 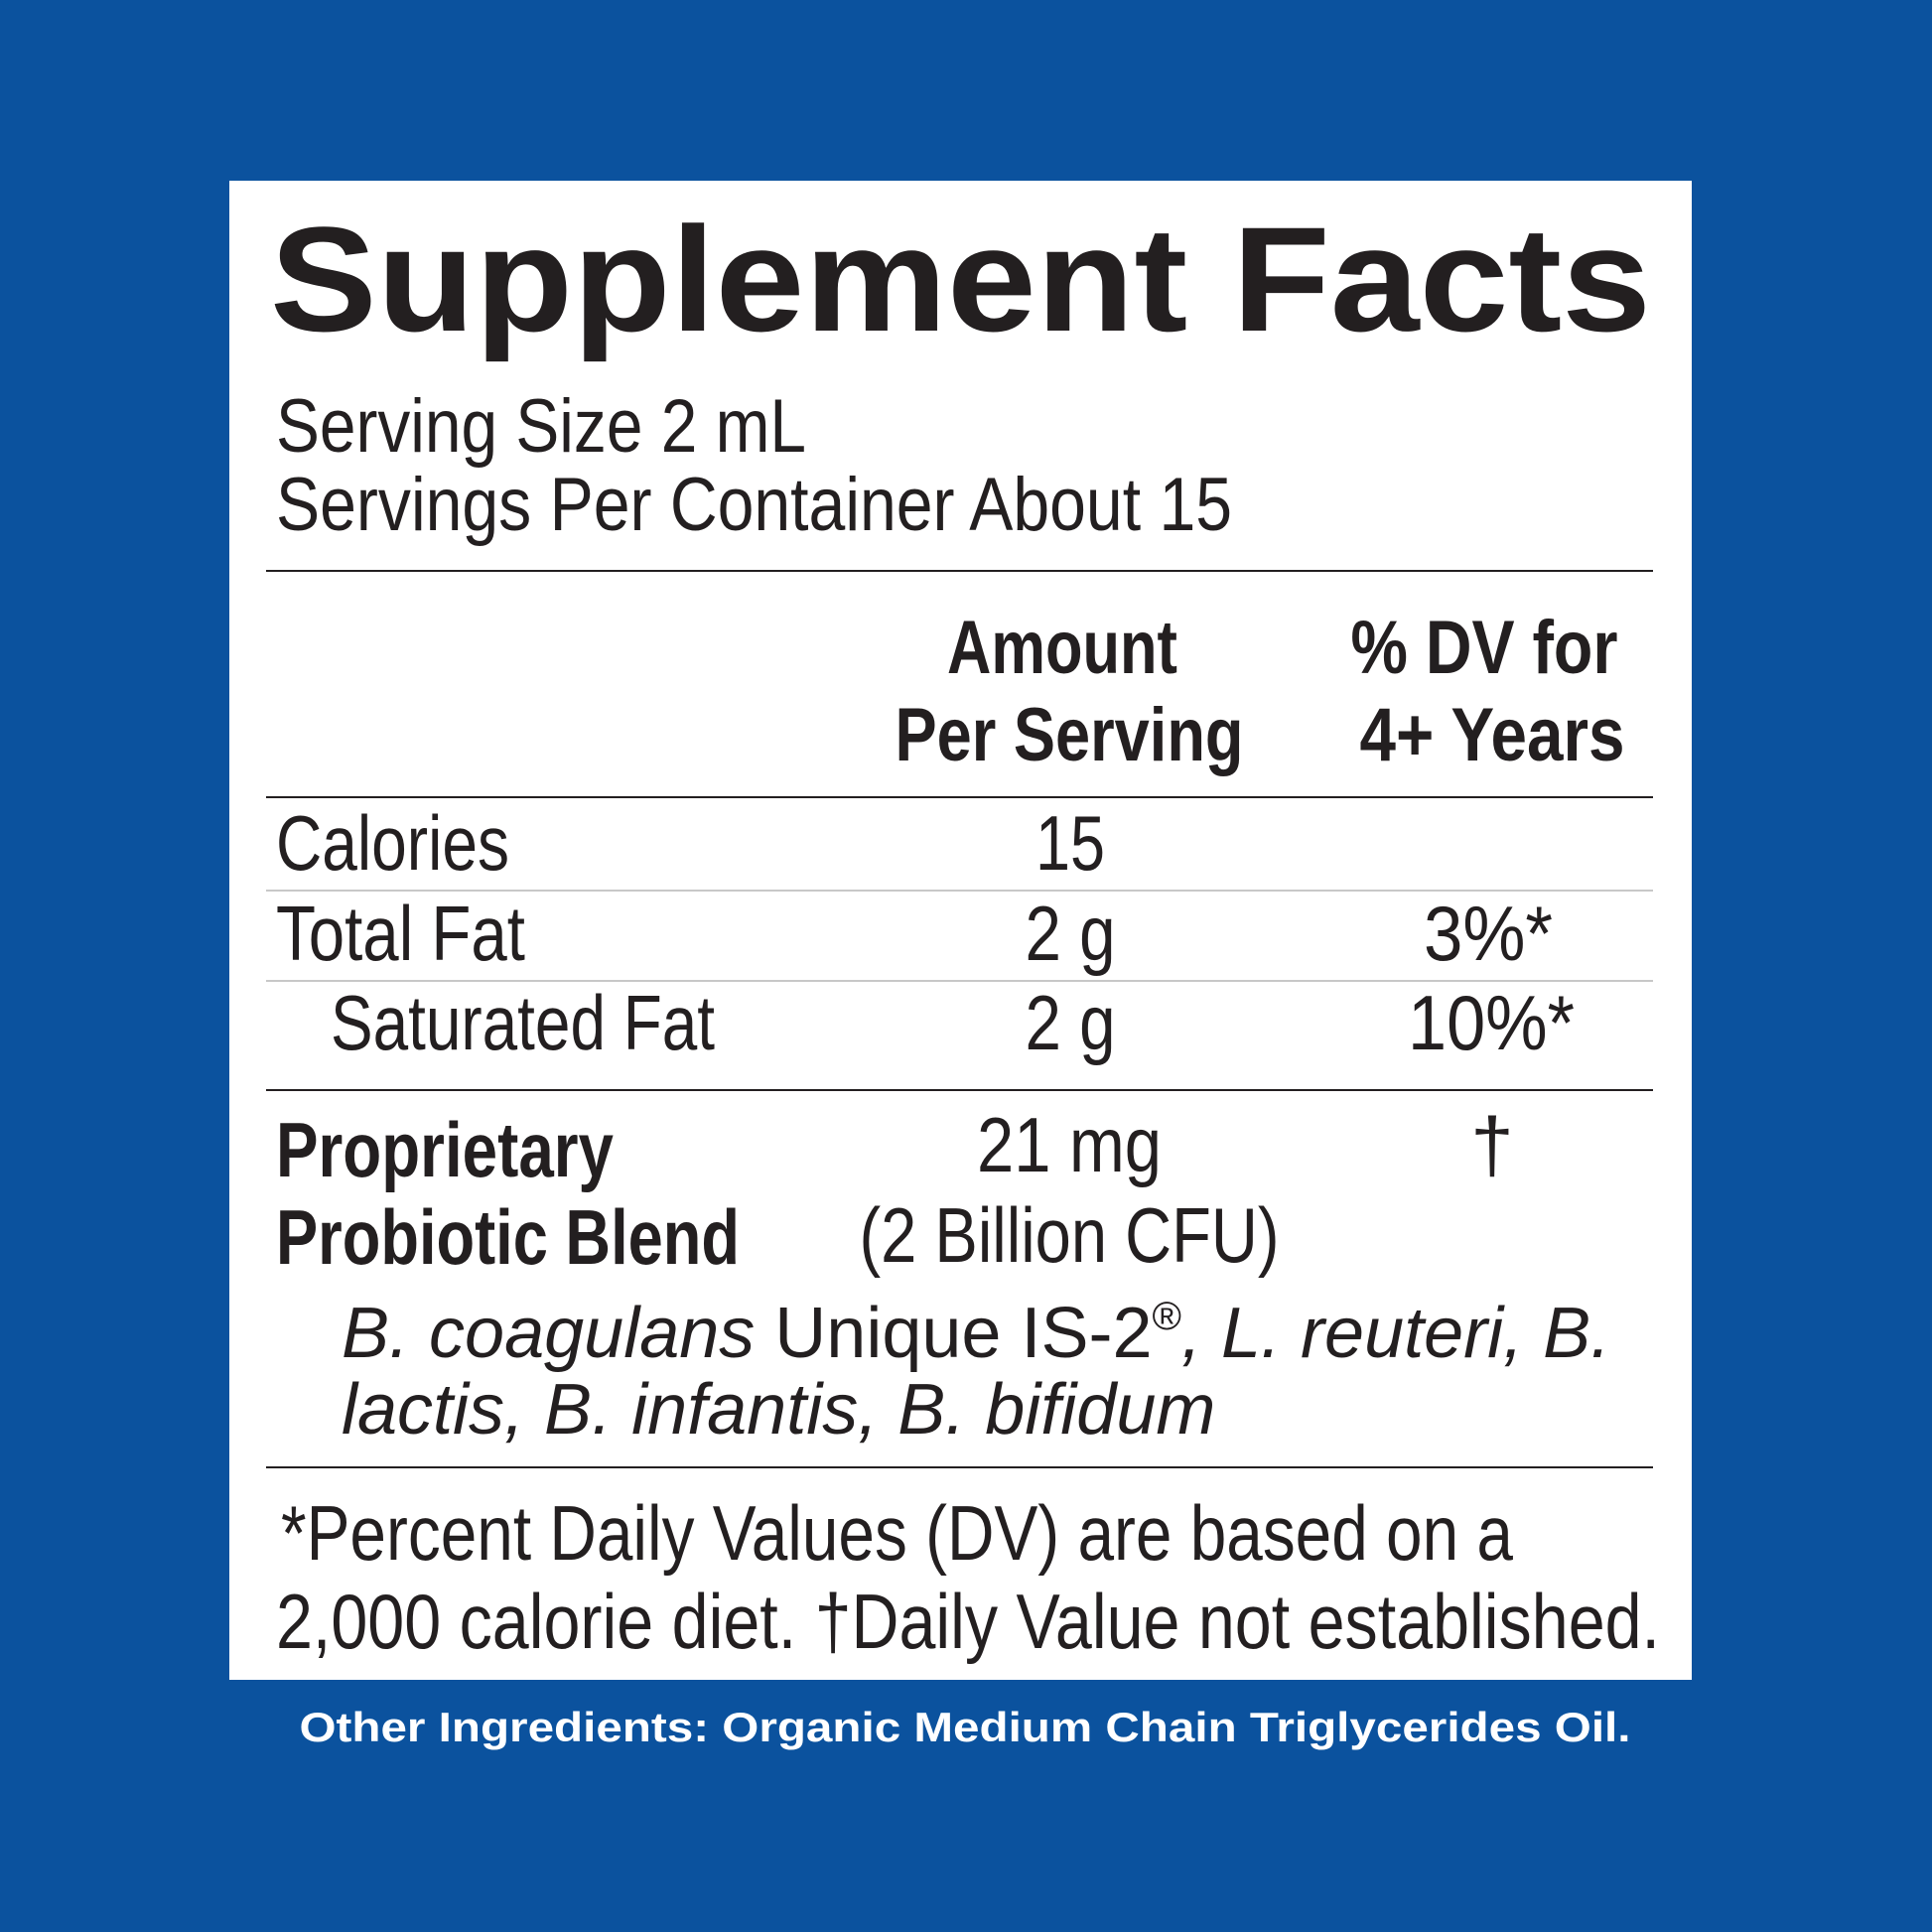 I want to click on column-header: Per Serving, so click(x=1070, y=735).